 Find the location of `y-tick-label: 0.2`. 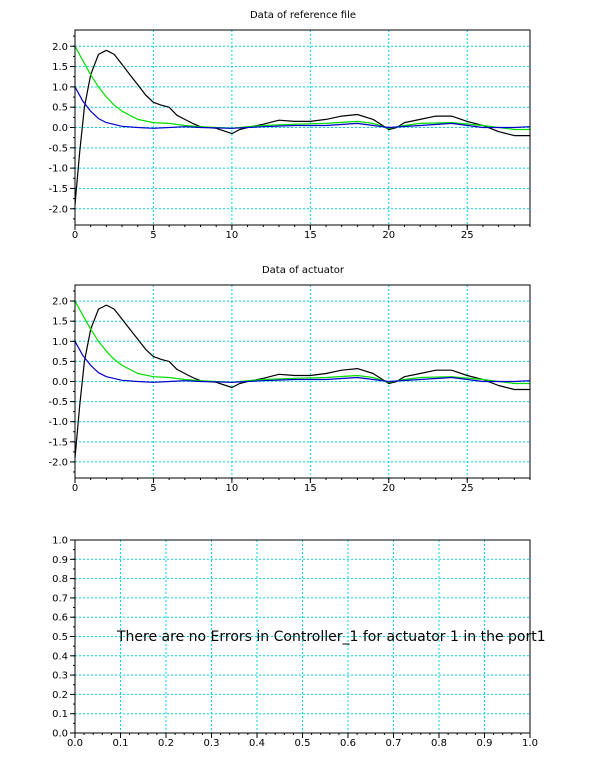

y-tick-label: 0.2 is located at coordinates (60, 695).